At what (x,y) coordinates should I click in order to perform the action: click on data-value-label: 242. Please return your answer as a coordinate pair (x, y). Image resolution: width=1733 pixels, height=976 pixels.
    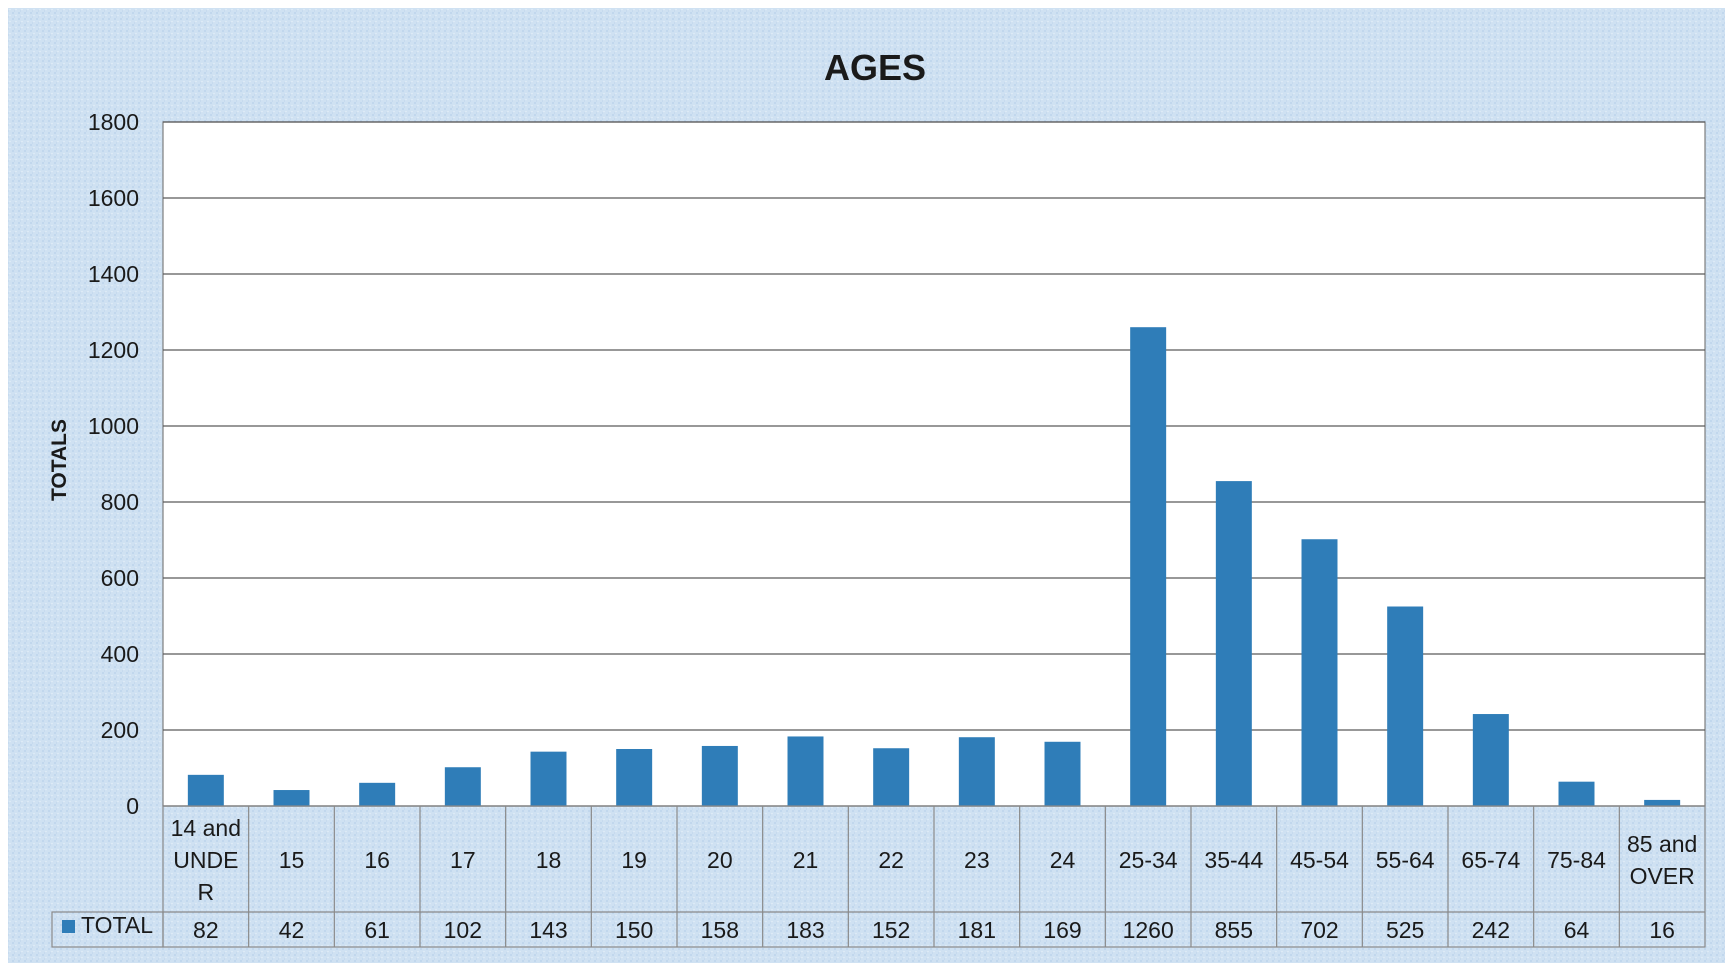
    Looking at the image, I should click on (1491, 930).